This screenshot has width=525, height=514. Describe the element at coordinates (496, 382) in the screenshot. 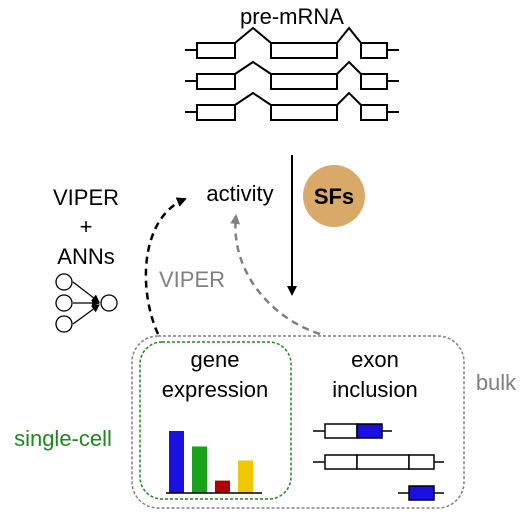

I see `bulk-label: bulk` at that location.